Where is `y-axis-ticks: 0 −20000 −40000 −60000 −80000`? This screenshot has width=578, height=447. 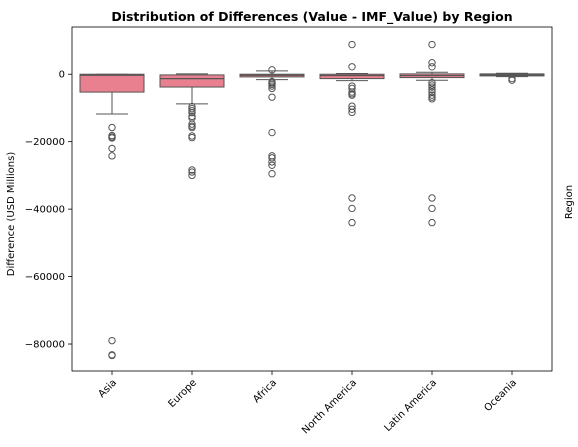
y-axis-ticks: 0 −20000 −40000 −60000 −80000 is located at coordinates (48, 210).